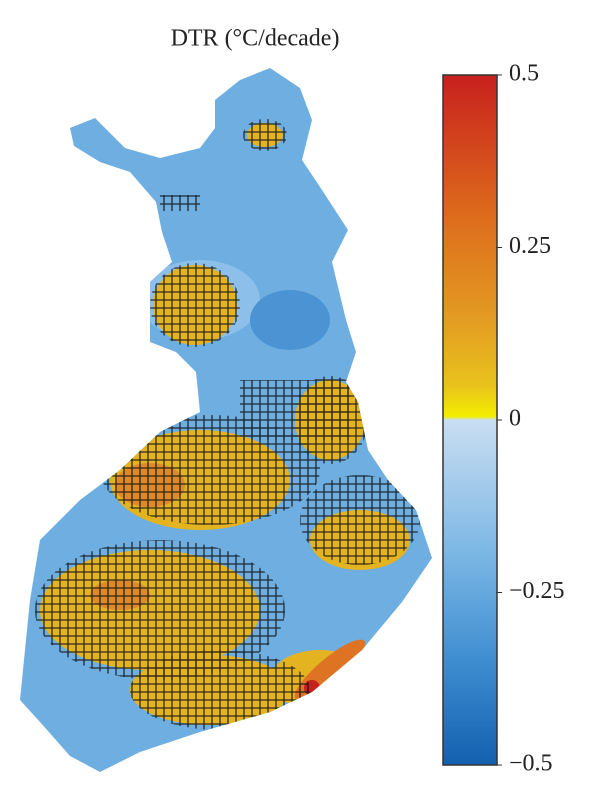 This screenshot has width=600, height=794. What do you see at coordinates (255, 39) in the screenshot?
I see `map-title: DTR (°C/decade)` at bounding box center [255, 39].